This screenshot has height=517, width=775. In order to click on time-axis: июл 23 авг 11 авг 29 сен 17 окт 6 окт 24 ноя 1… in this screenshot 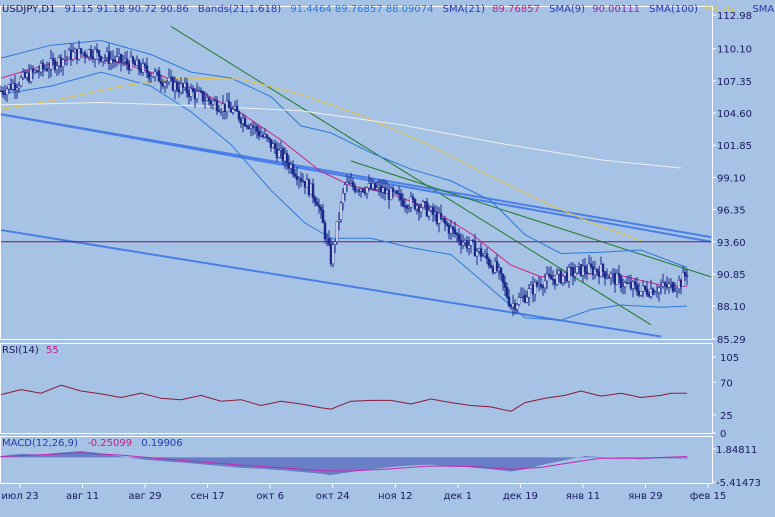, I will do `click(363, 493)`.